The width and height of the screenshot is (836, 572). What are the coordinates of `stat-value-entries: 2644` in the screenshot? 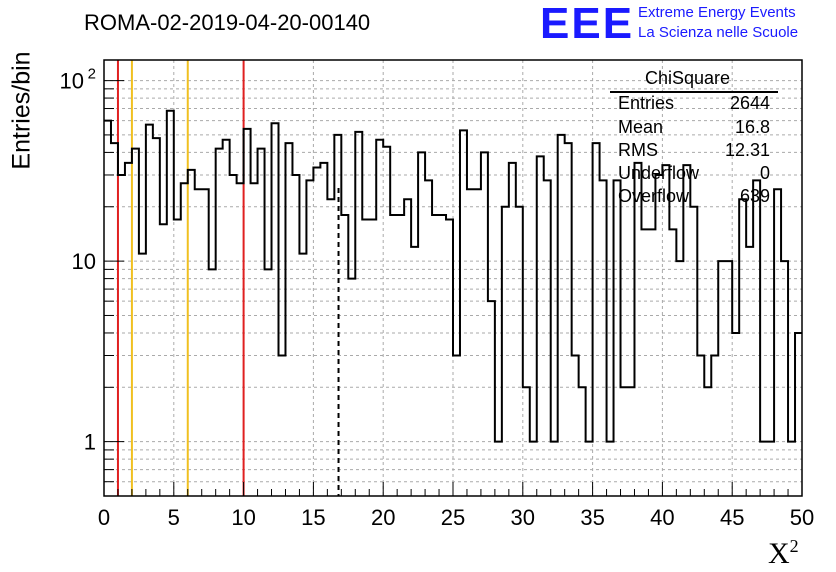 It's located at (749, 103).